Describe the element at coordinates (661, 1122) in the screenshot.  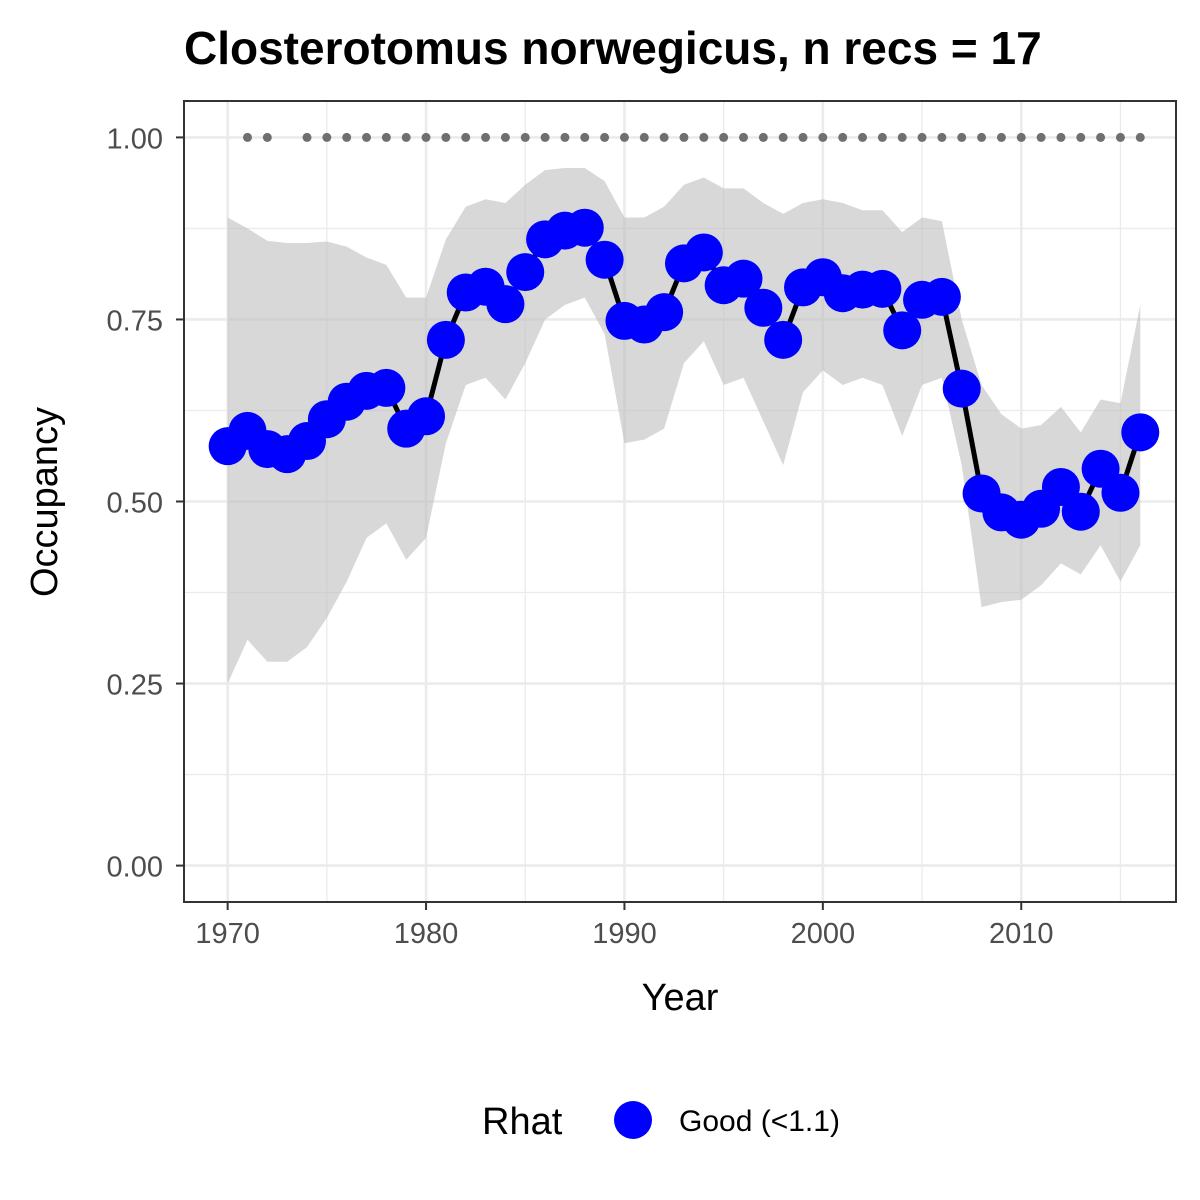
I see `legend: Rhat Good (<1.1)` at that location.